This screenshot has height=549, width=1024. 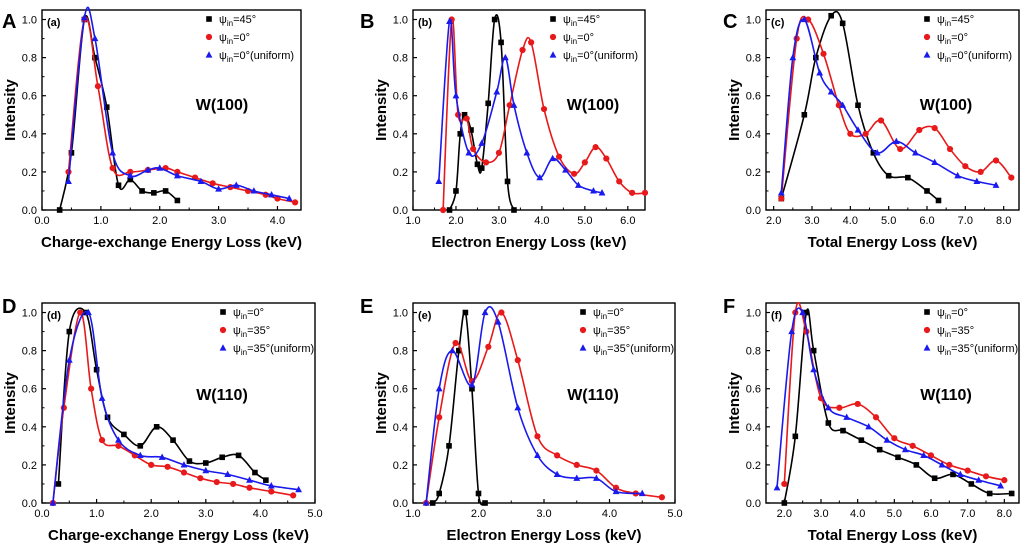 What do you see at coordinates (400, 173) in the screenshot?
I see `y-tick-label: 0.2` at bounding box center [400, 173].